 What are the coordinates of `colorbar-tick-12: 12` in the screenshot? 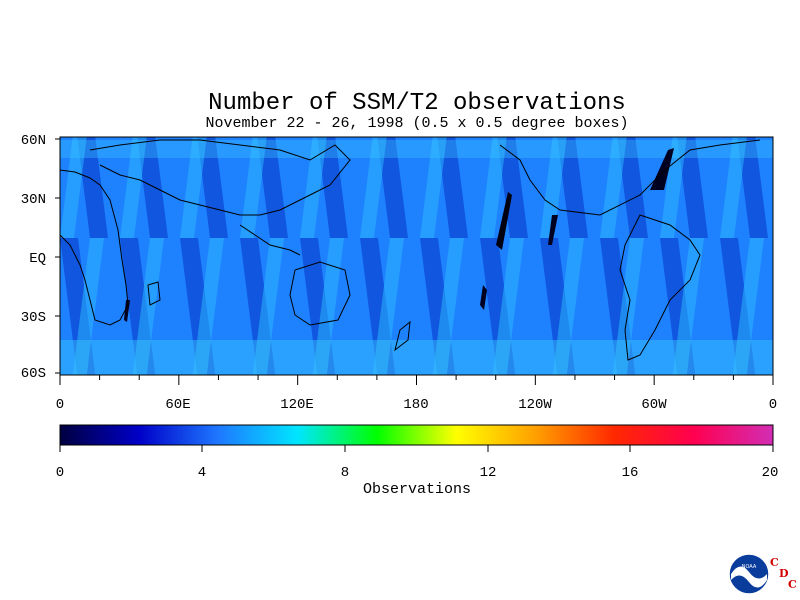 It's located at (488, 473).